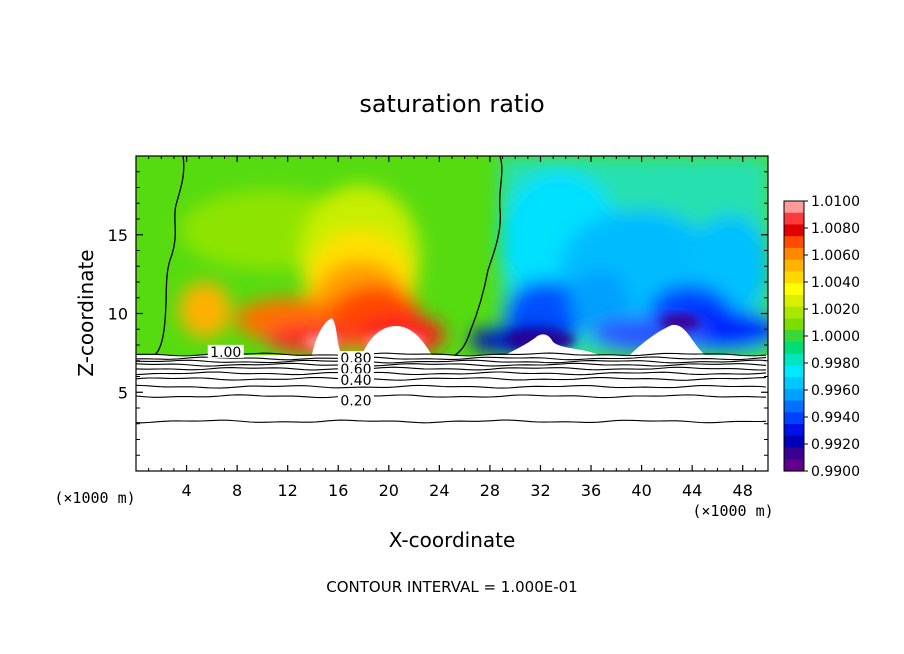  Describe the element at coordinates (338, 490) in the screenshot. I see `x-tick-label: 16` at that location.